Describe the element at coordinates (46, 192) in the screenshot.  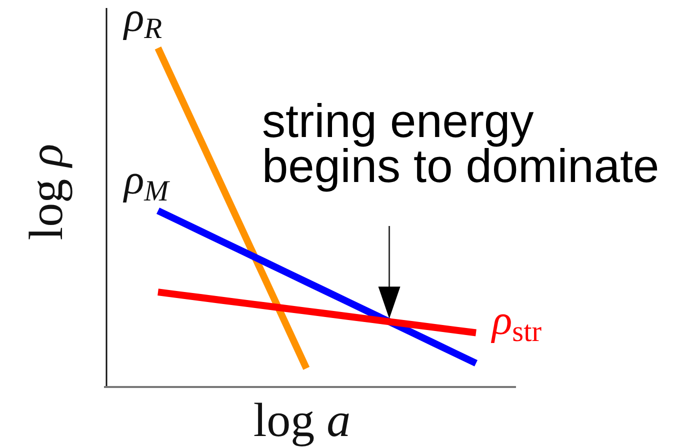
I see `y-axis-title: log ρ` at that location.